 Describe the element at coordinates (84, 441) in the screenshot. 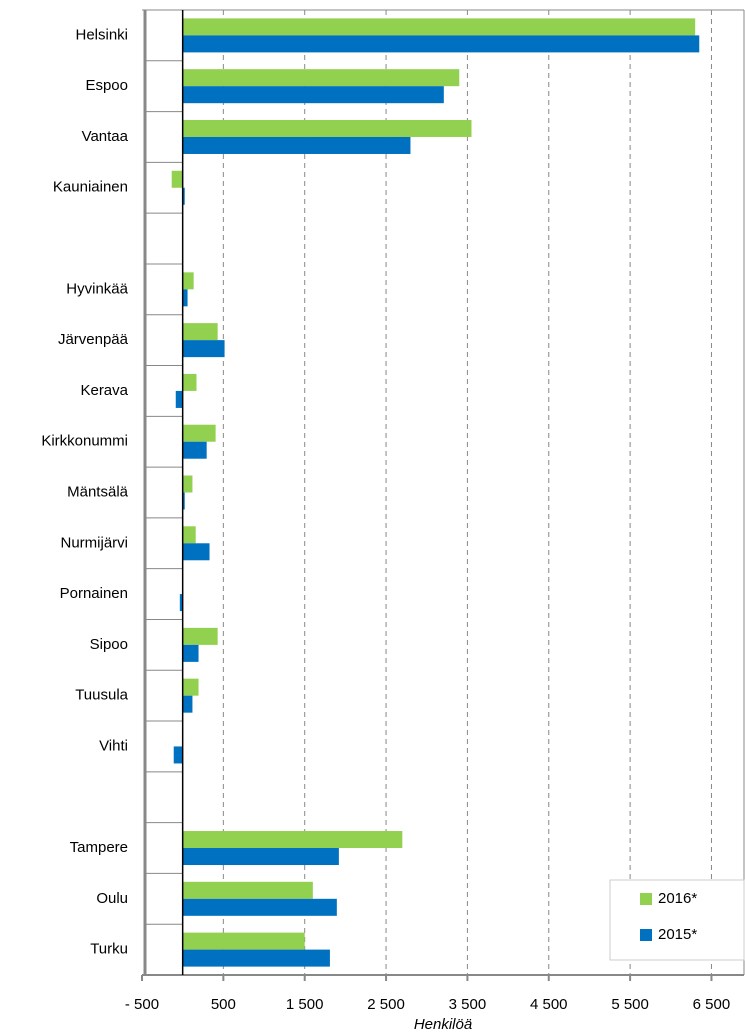

I see `y-tick-label: Kirkkonummi` at that location.